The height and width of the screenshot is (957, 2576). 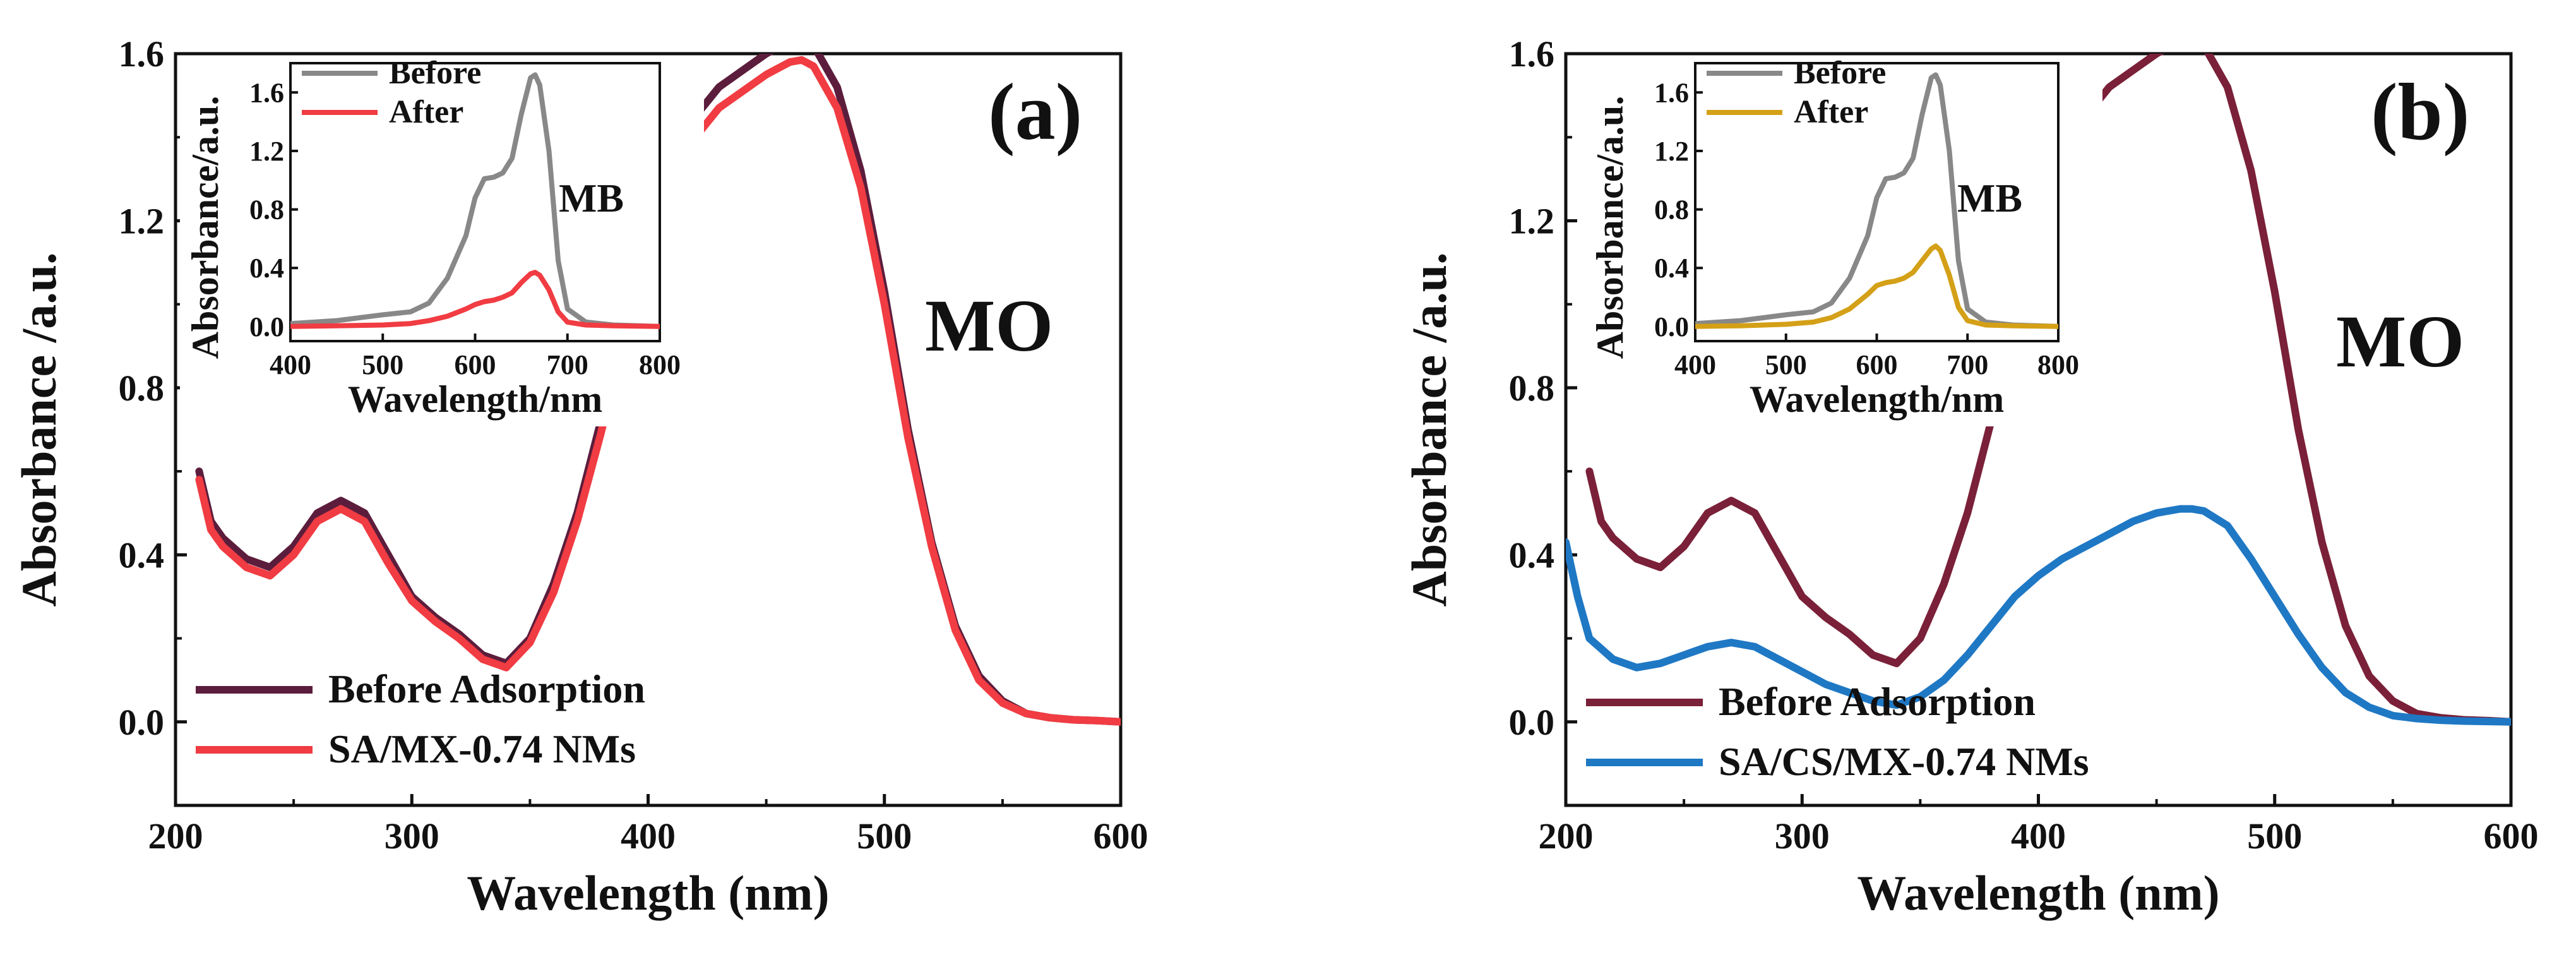 What do you see at coordinates (482, 748) in the screenshot?
I see `legend-label-2: SA/MX-0.74 NMs` at bounding box center [482, 748].